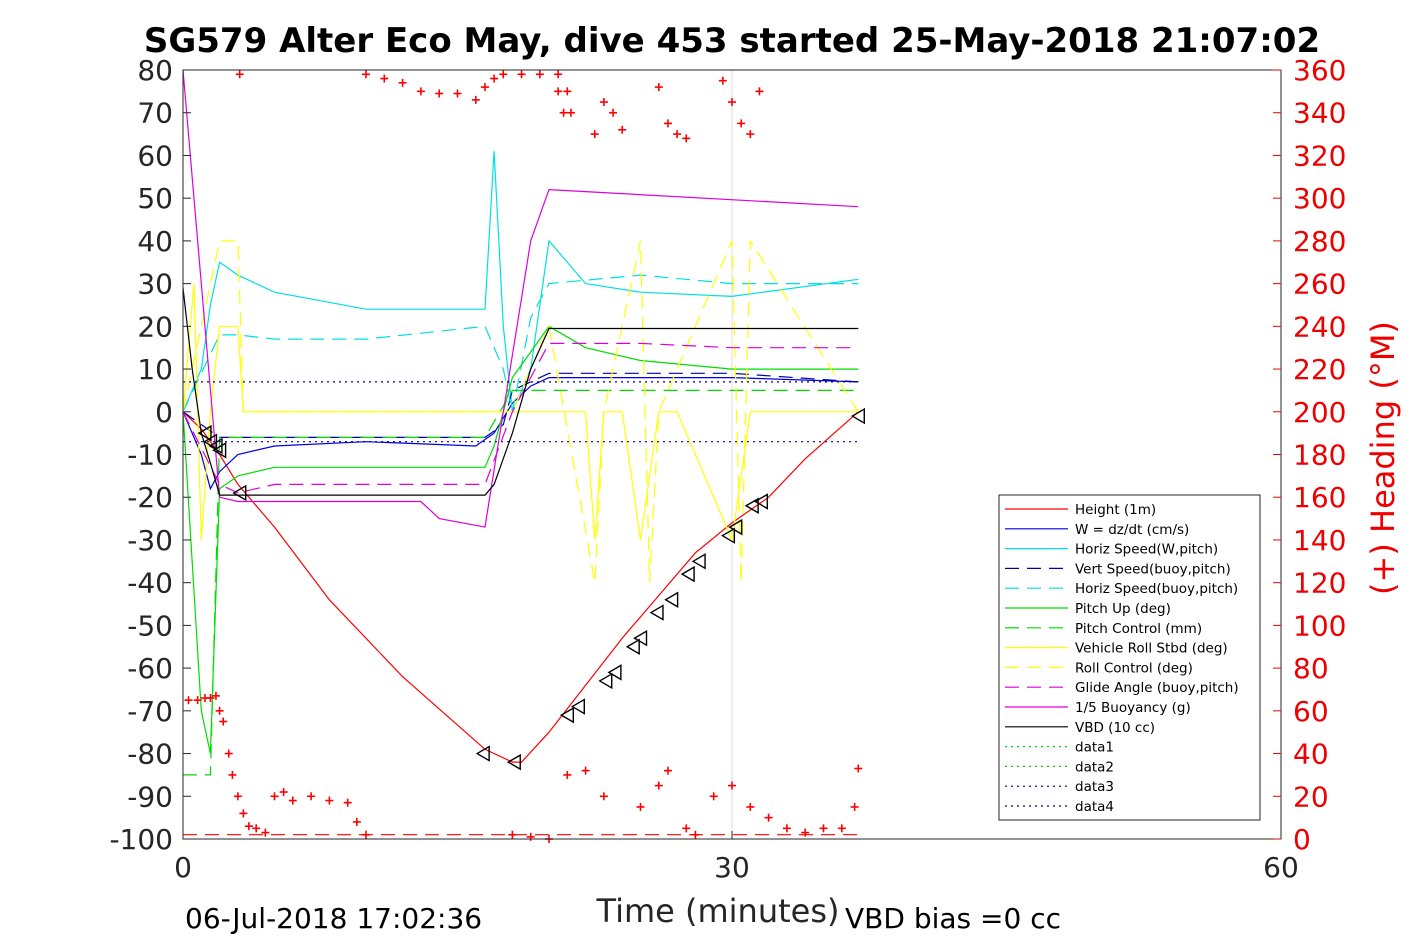 Image resolution: width=1417 pixels, height=945 pixels. Describe the element at coordinates (1134, 668) in the screenshot. I see `legend-label: Roll Control (deg)` at that location.